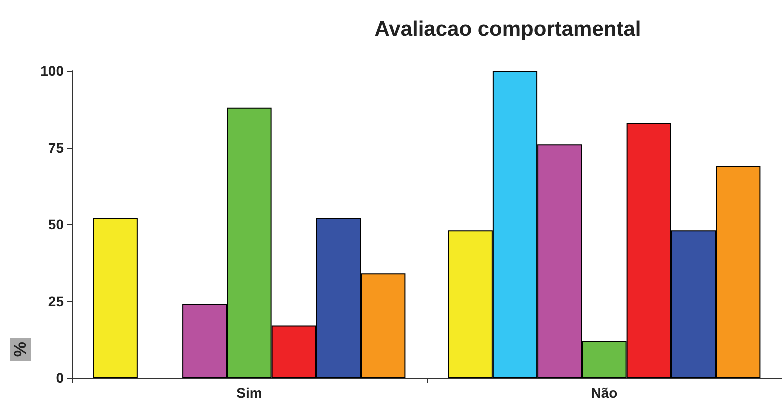  I want to click on y-tick-label: 100, so click(52, 71).